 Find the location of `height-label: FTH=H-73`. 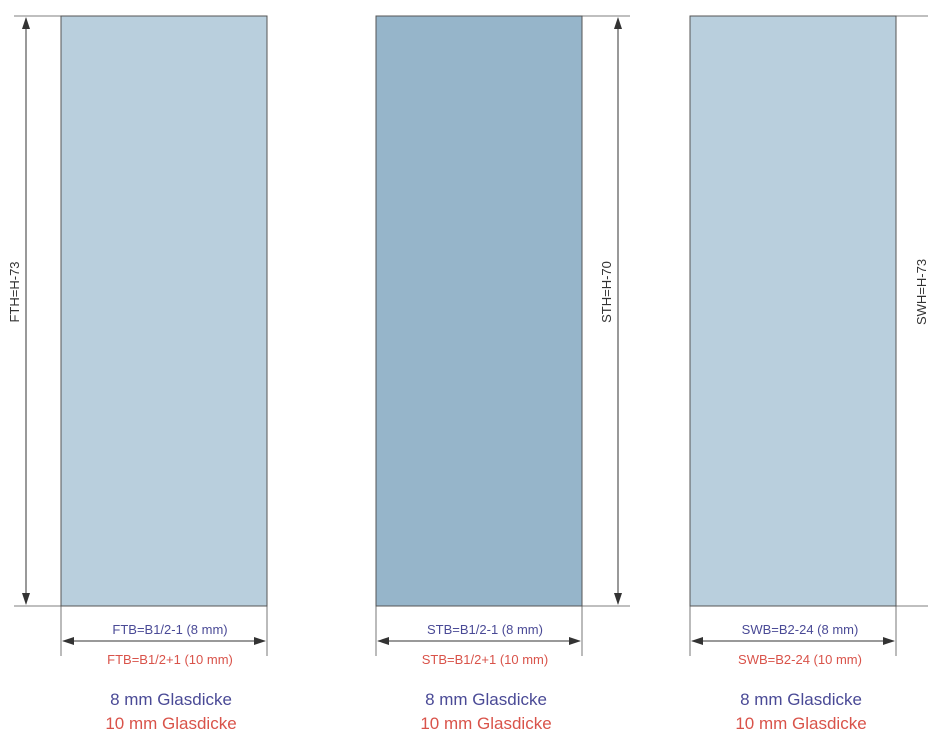

height-label: FTH=H-73 is located at coordinates (14, 291).